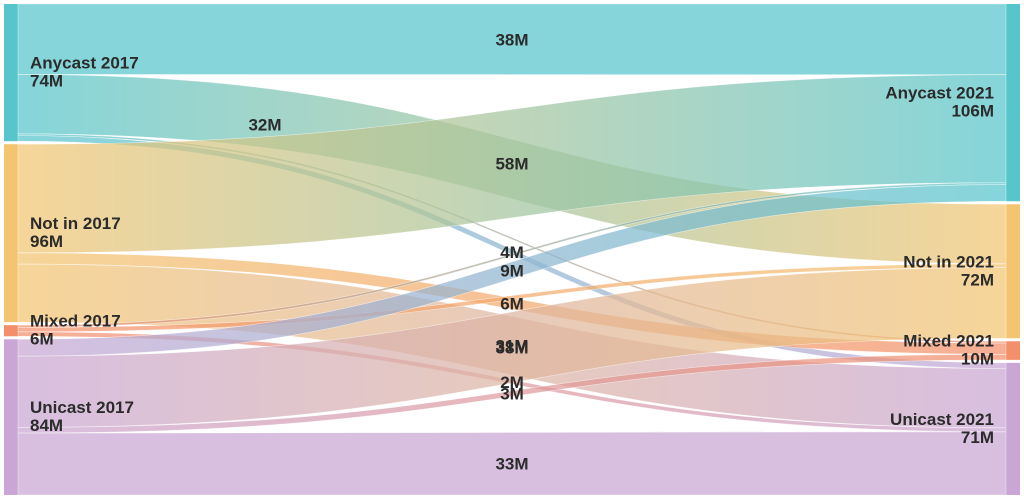 The width and height of the screenshot is (1024, 500). Describe the element at coordinates (46, 81) in the screenshot. I see `left-node-value: 74M` at that location.